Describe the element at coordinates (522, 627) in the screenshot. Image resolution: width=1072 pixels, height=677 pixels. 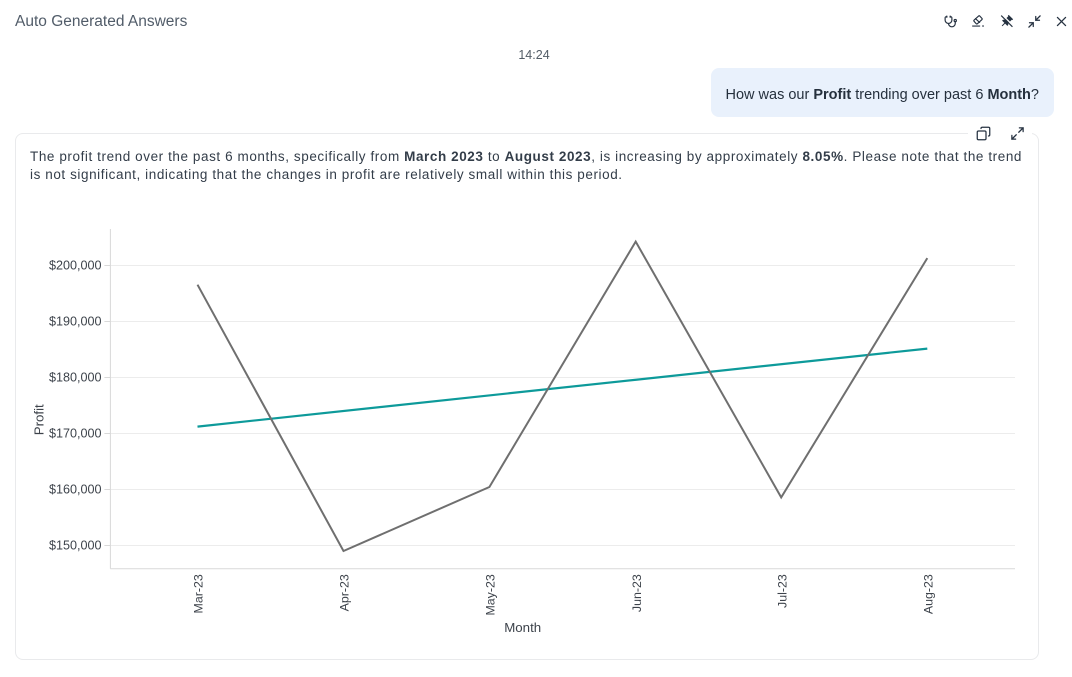
I see `svg-text: Month` at that location.